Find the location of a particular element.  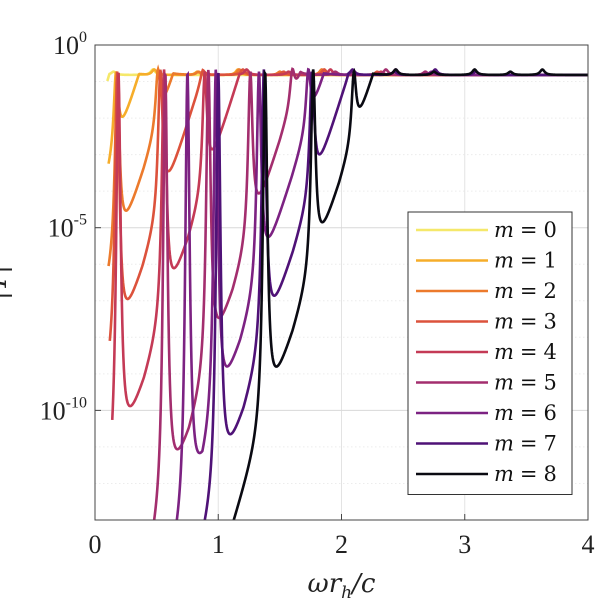

y-tick-label: 10⁰ is located at coordinates (70, 44).